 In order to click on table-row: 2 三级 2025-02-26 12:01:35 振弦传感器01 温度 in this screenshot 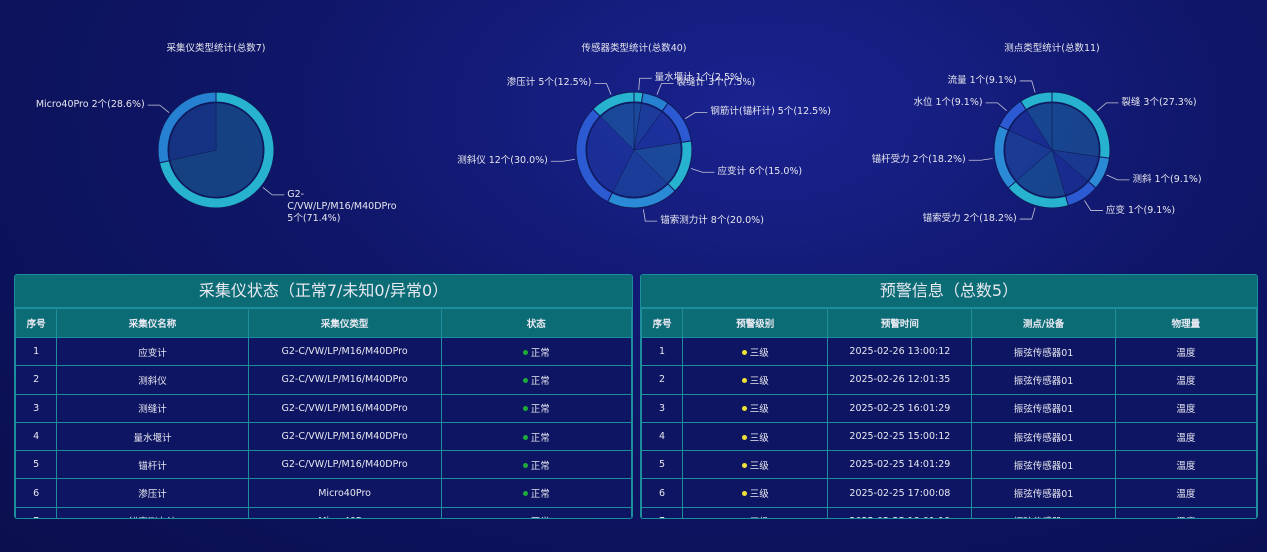, I will do `click(949, 380)`.